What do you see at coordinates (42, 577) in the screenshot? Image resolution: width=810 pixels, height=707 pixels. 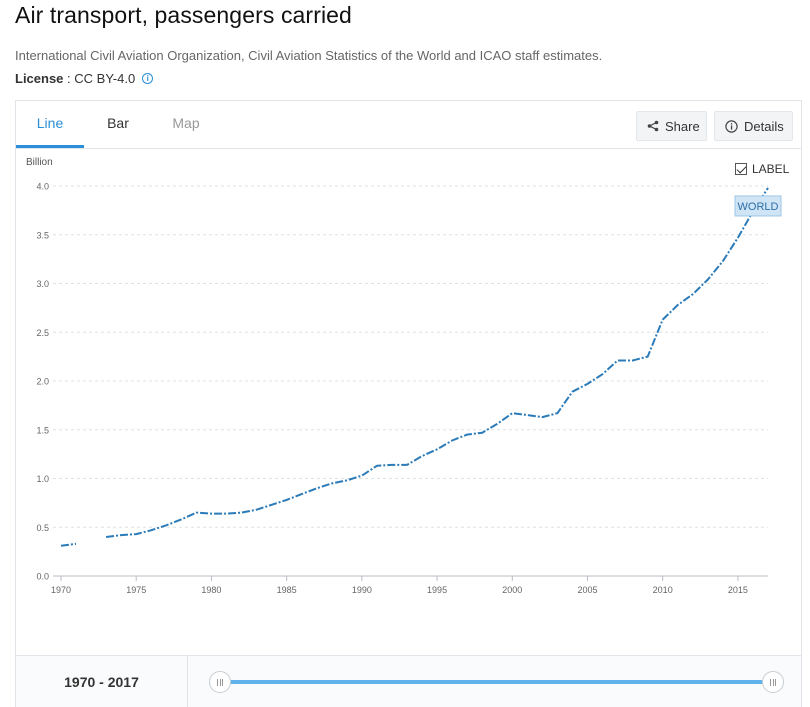 I see `y-tick-label: 0.0` at bounding box center [42, 577].